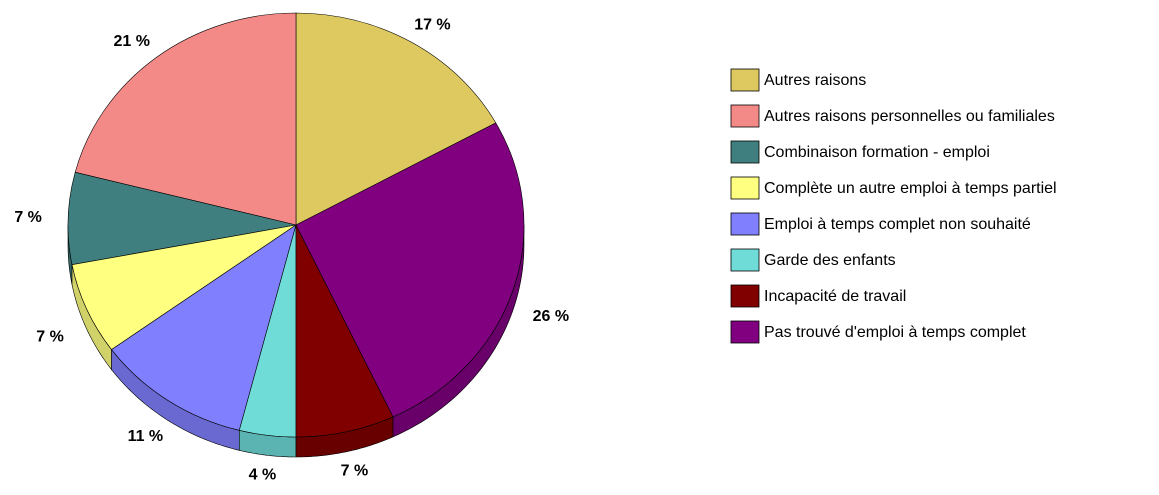  What do you see at coordinates (551, 316) in the screenshot?
I see `data-label: 26 %` at bounding box center [551, 316].